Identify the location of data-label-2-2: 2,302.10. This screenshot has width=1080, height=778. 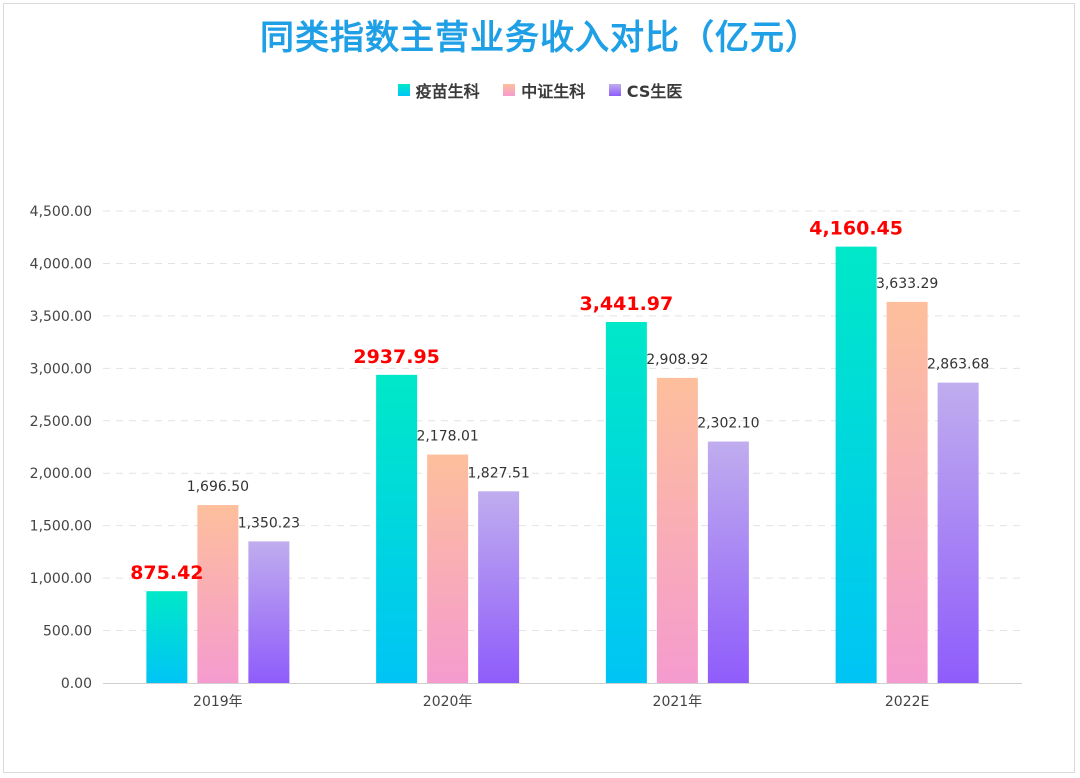
(728, 424).